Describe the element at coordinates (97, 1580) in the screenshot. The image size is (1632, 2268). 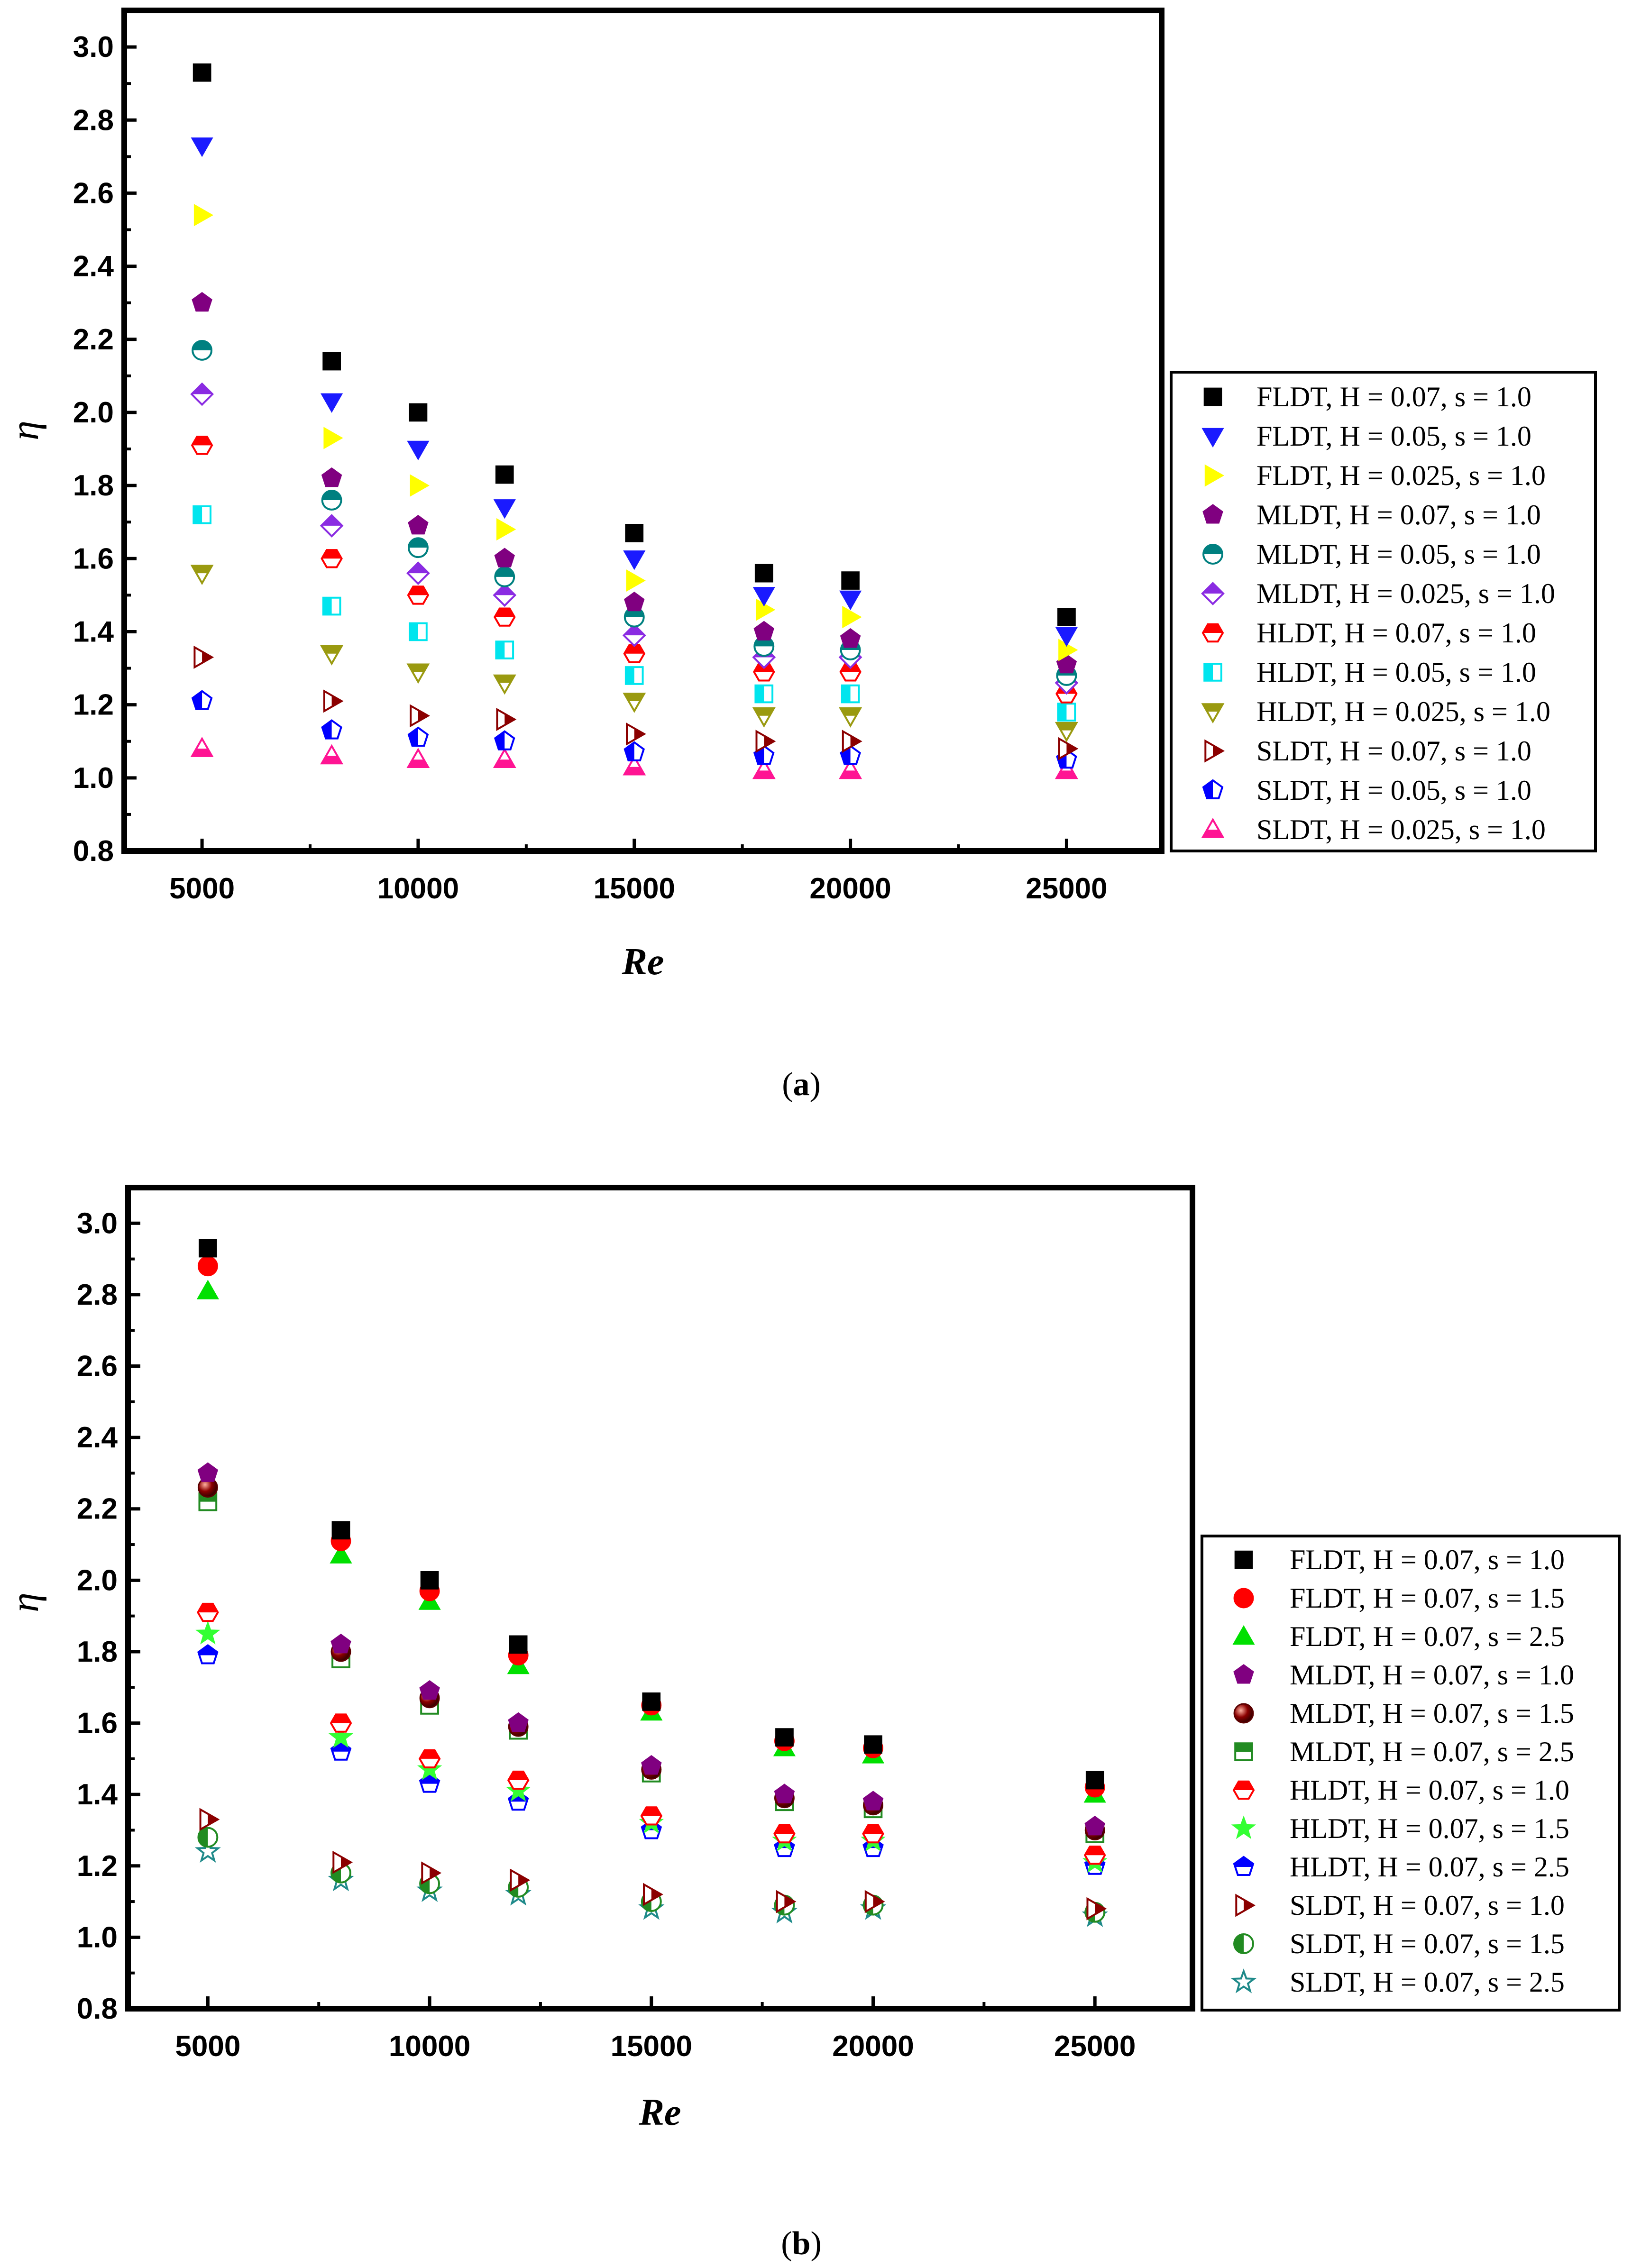
I see `panel-b-y-tick-label: 2.0` at that location.